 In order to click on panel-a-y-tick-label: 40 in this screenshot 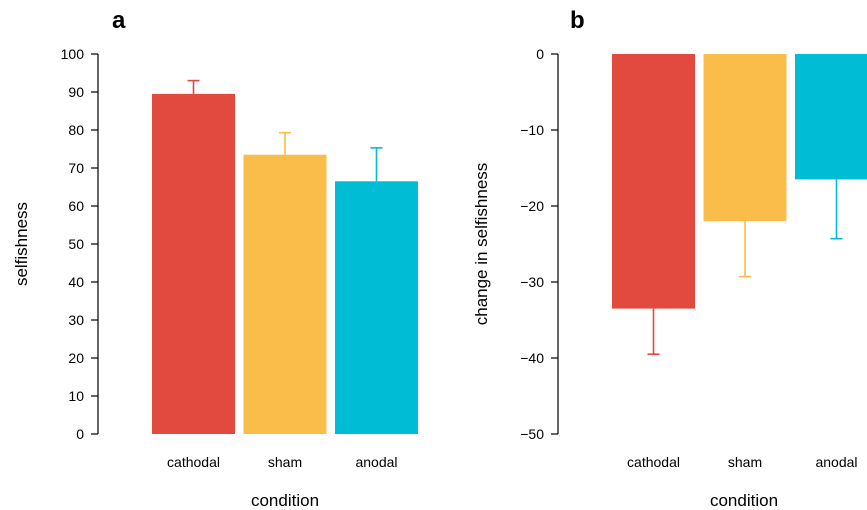, I will do `click(76, 282)`.